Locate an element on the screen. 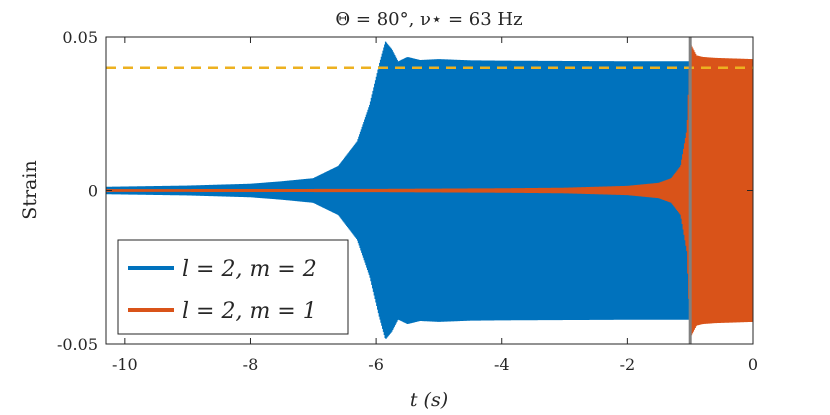  legend-box is located at coordinates (233, 287).